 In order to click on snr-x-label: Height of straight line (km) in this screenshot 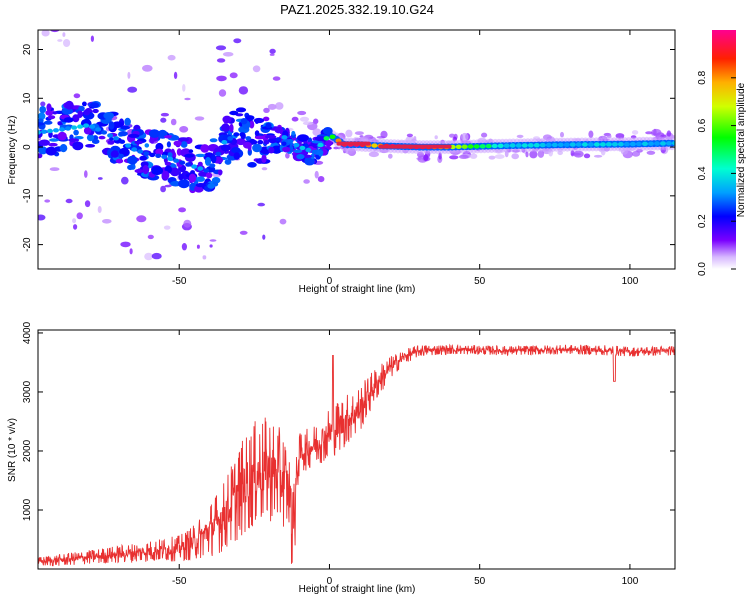, I will do `click(357, 589)`.